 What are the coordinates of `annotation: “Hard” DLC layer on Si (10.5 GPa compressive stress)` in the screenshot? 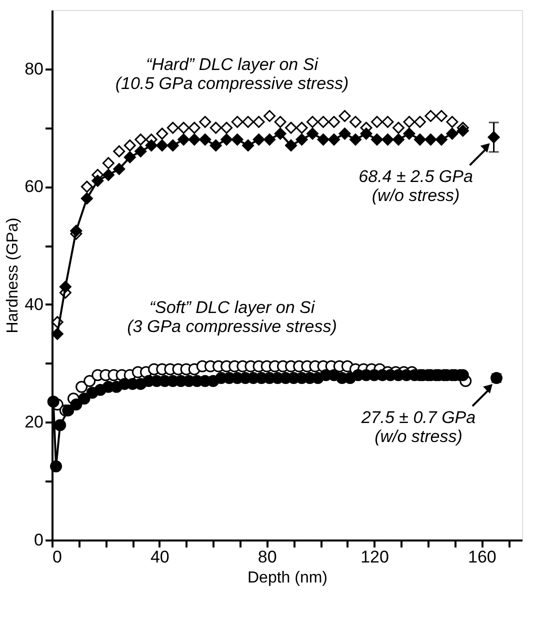 It's located at (232, 74).